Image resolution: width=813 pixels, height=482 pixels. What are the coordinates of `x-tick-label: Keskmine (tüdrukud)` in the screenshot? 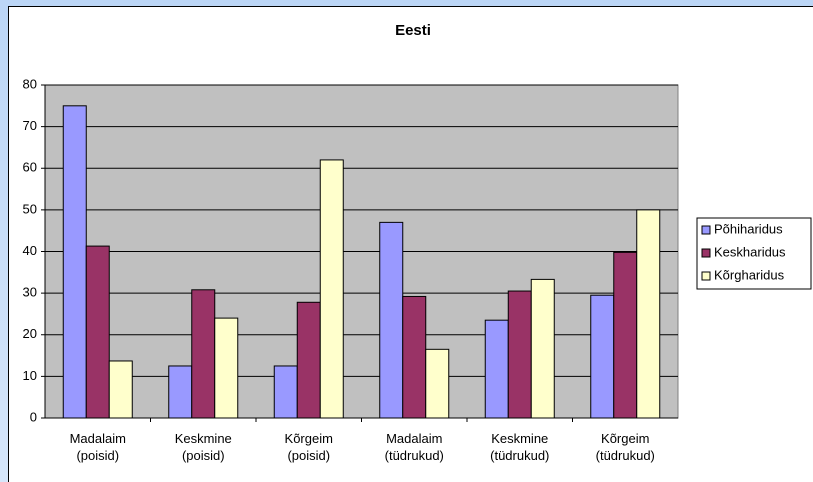 It's located at (520, 447).